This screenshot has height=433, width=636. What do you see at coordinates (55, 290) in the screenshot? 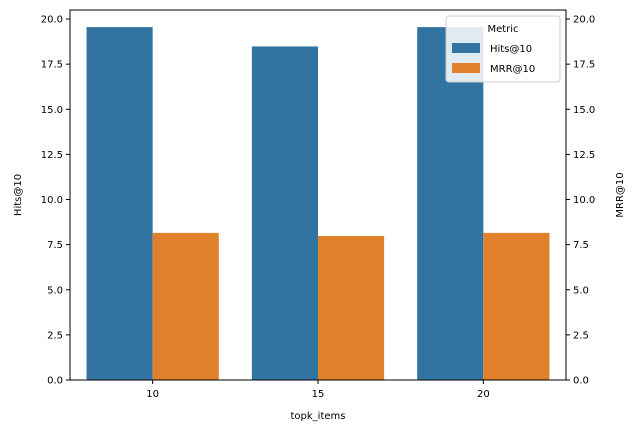
I see `left-y-tick-label: 5.0` at bounding box center [55, 290].